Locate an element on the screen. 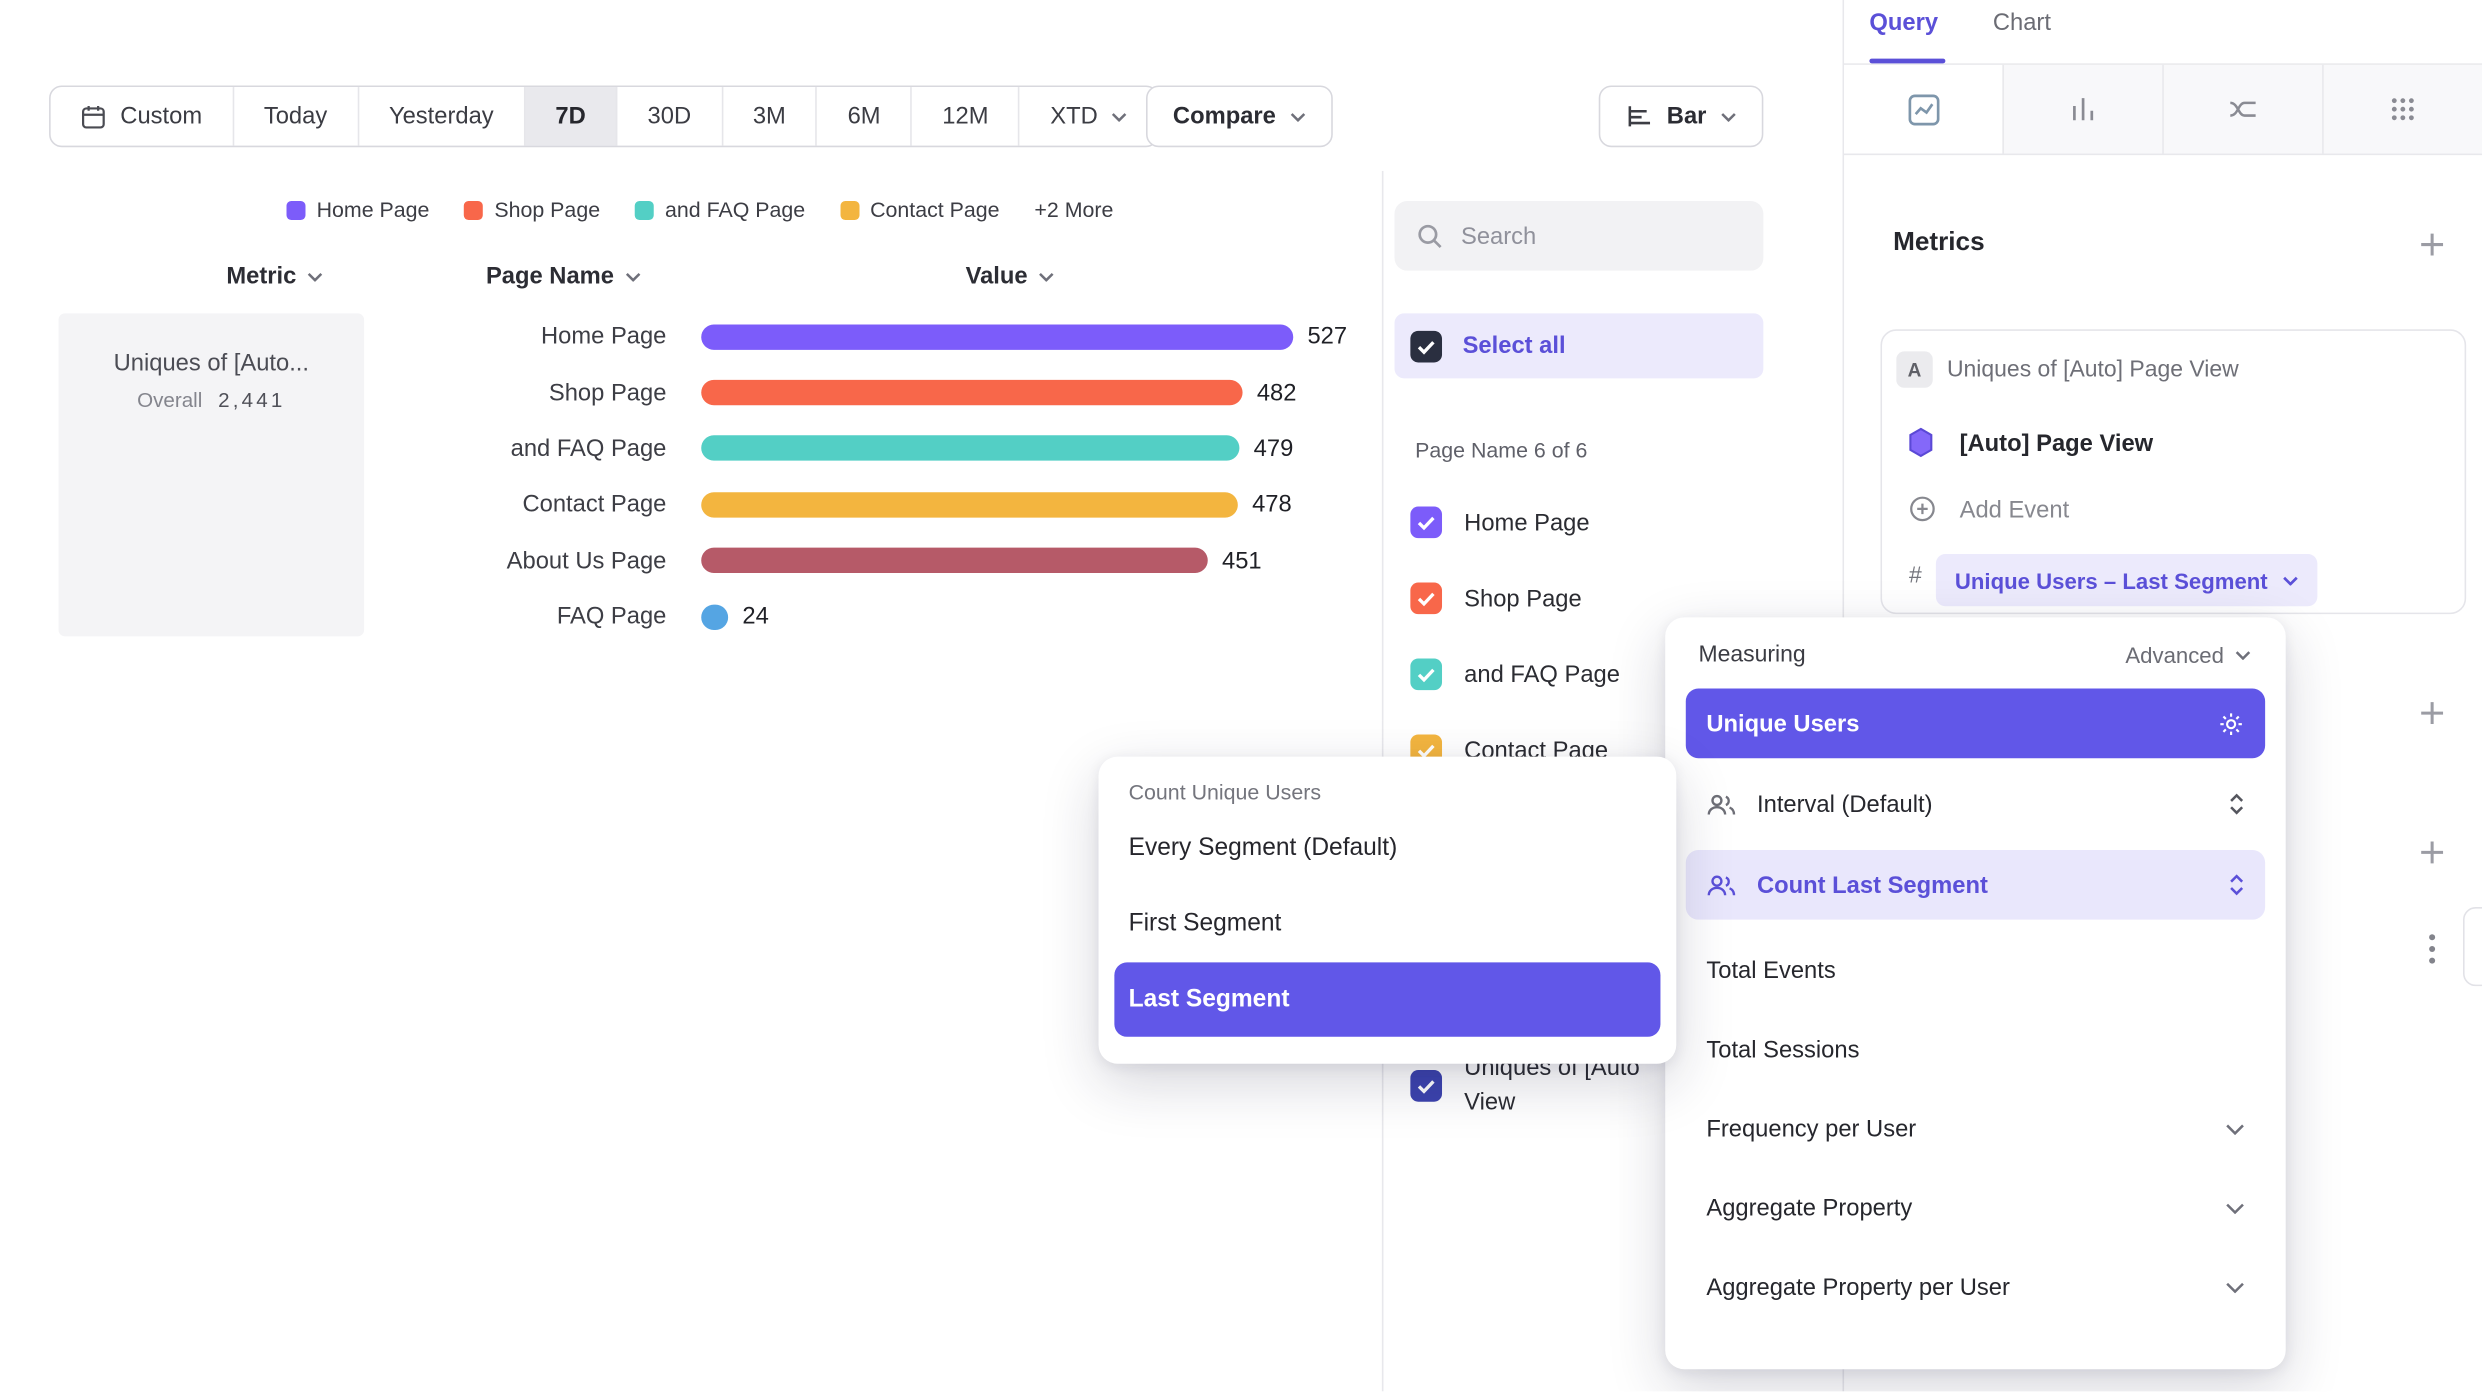 Image resolution: width=2482 pixels, height=1392 pixels. add-event-button: Add Event is located at coordinates (2014, 510).